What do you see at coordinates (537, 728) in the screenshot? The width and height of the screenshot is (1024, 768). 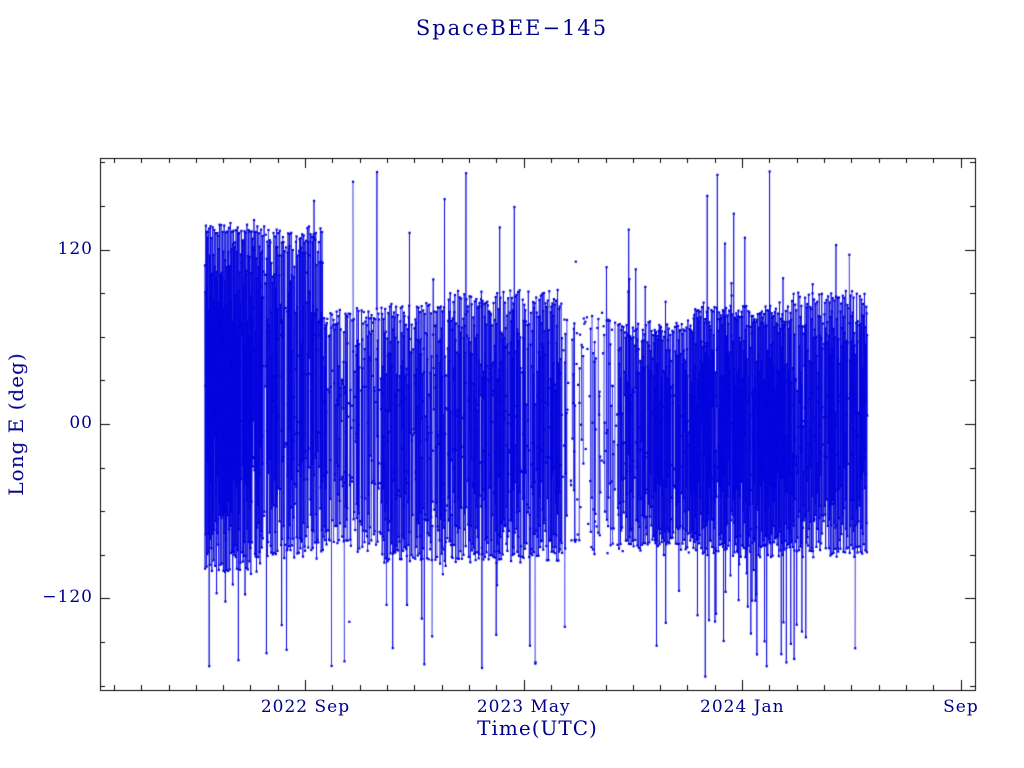 I see `x-axis-label: Time(UTC)` at bounding box center [537, 728].